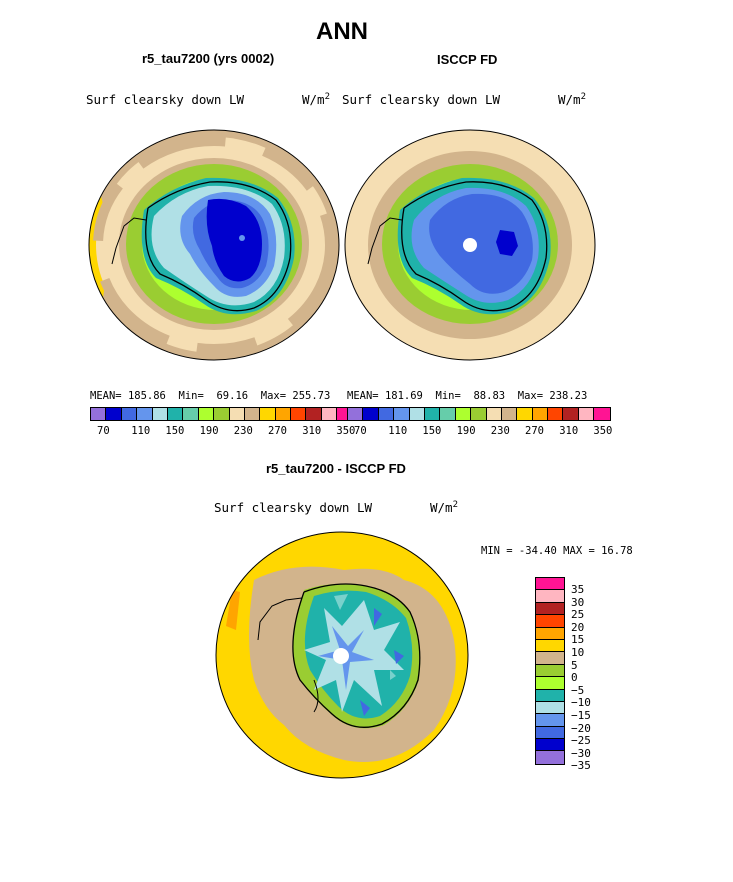 This screenshot has height=882, width=733. What do you see at coordinates (316, 100) in the screenshot?
I see `model-units-label: W/m2` at bounding box center [316, 100].